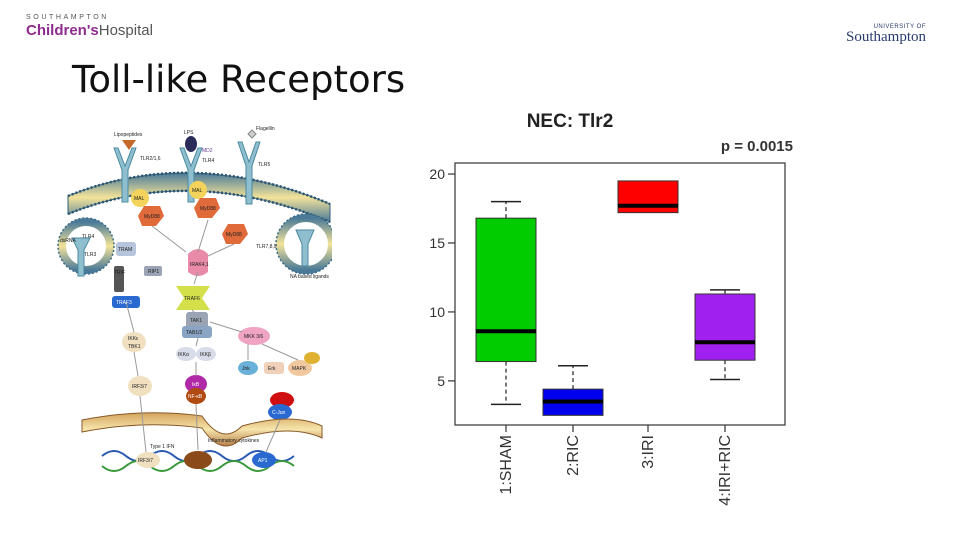 The height and width of the screenshot is (540, 960). What do you see at coordinates (234, 235) in the screenshot?
I see `label-myd88-3: MyD88` at bounding box center [234, 235].